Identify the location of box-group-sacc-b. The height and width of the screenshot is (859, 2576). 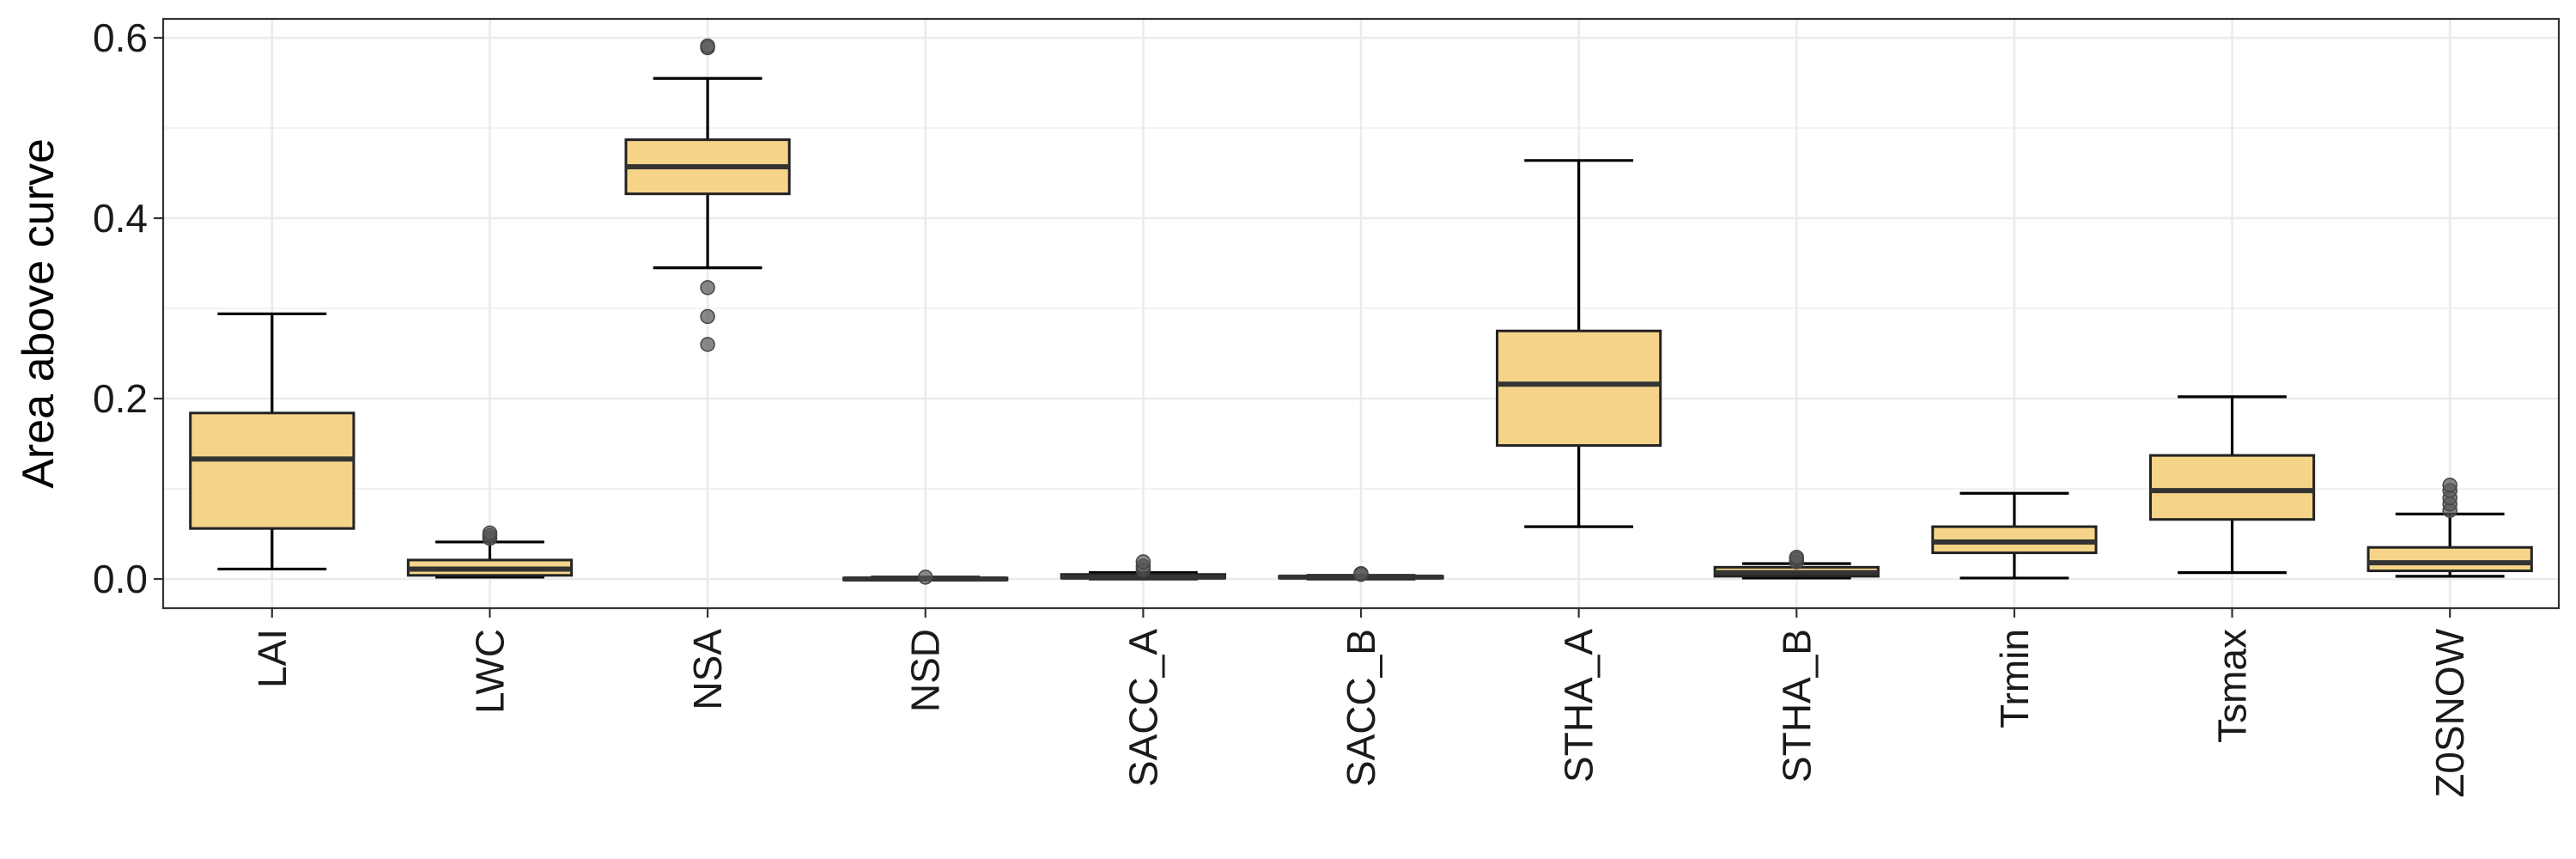
(1361, 573).